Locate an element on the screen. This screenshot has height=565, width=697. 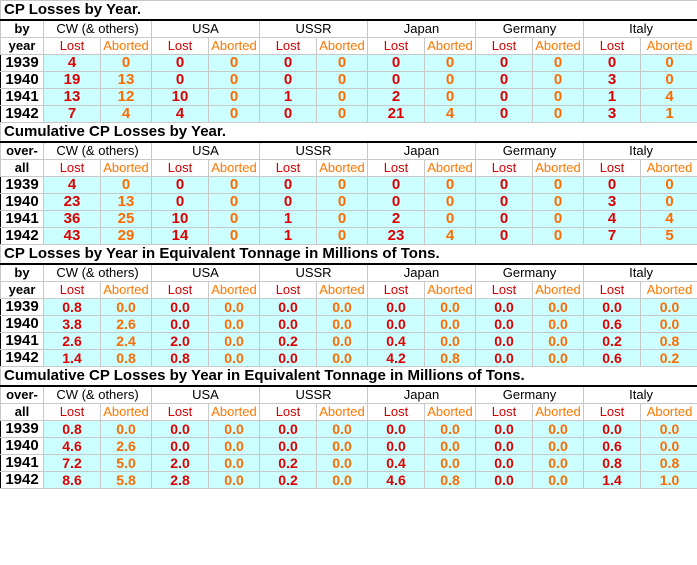
lost-value-cell: 10 is located at coordinates (180, 219).